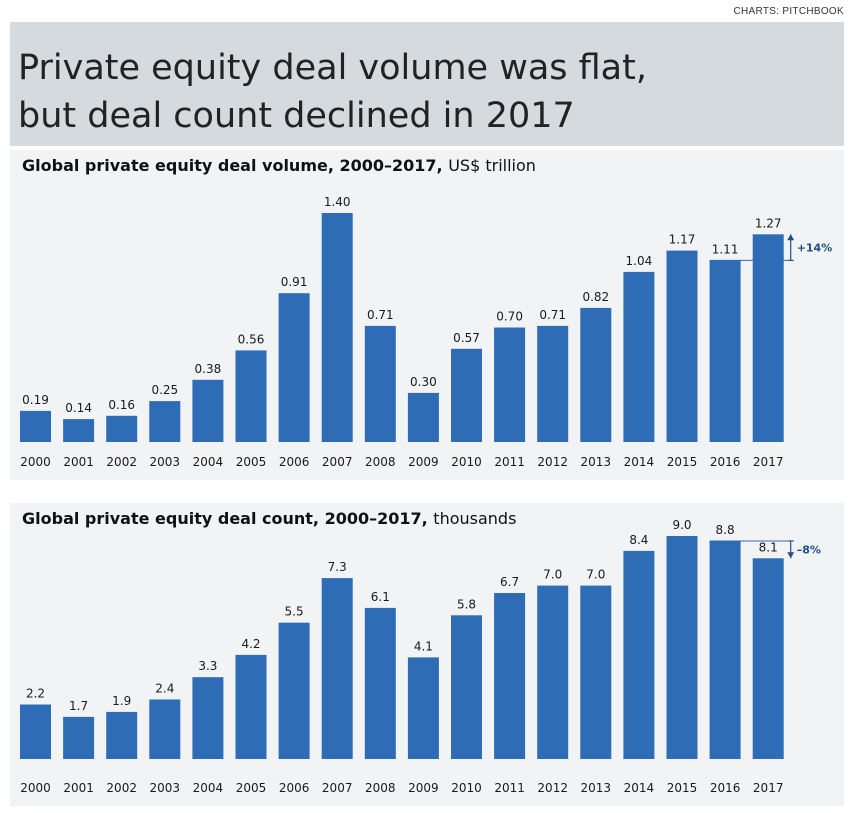 The image size is (854, 813). Describe the element at coordinates (509, 317) in the screenshot. I see `volume-value-label-2011: 0.70` at that location.